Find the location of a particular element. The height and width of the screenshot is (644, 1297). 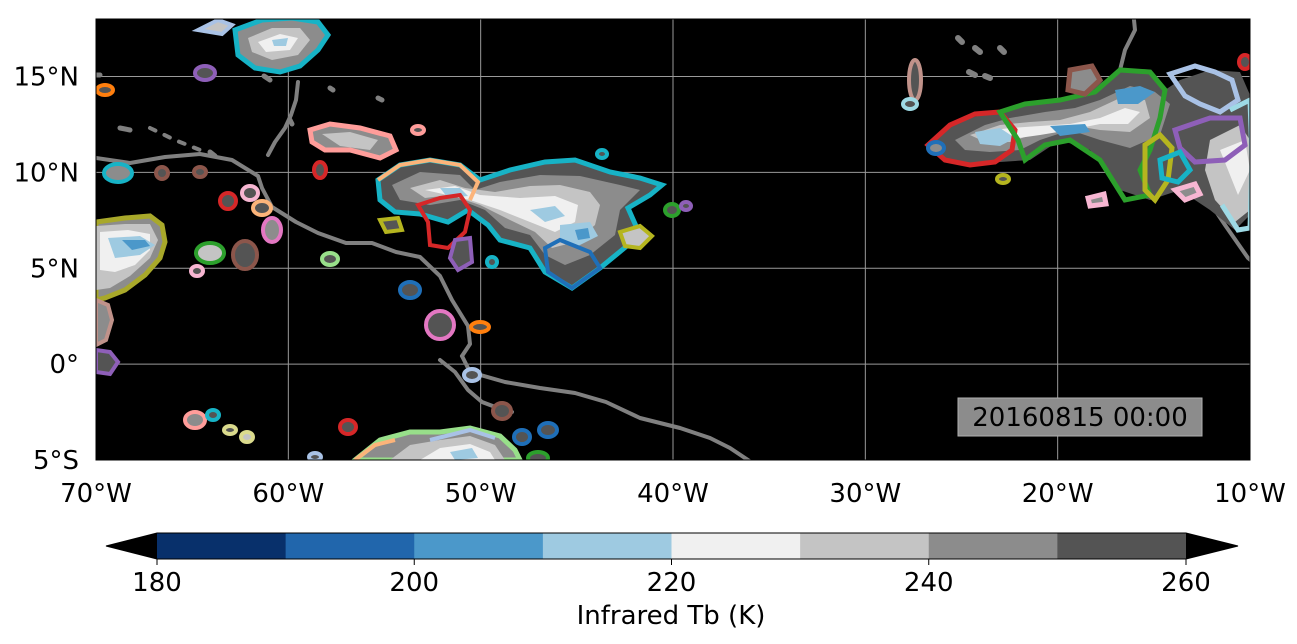

colorbar-segments is located at coordinates (672, 546).